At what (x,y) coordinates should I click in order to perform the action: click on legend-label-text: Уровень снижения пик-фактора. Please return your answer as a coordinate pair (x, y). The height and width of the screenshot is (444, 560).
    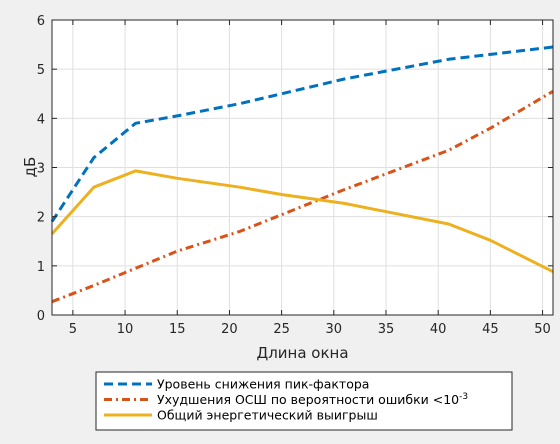
    Looking at the image, I should click on (263, 384).